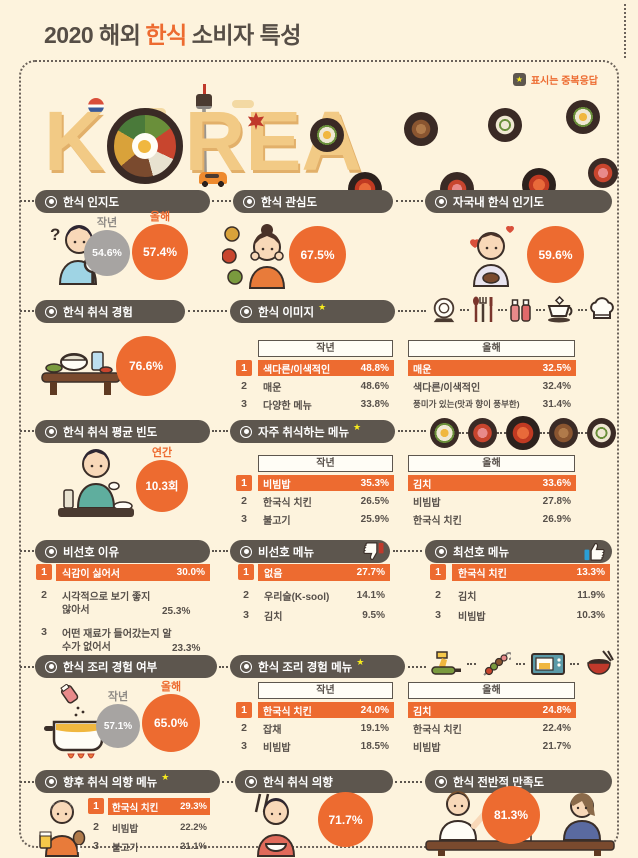  Describe the element at coordinates (304, 432) in the screenshot. I see `section-title: 자주 취식하는 메뉴` at that location.